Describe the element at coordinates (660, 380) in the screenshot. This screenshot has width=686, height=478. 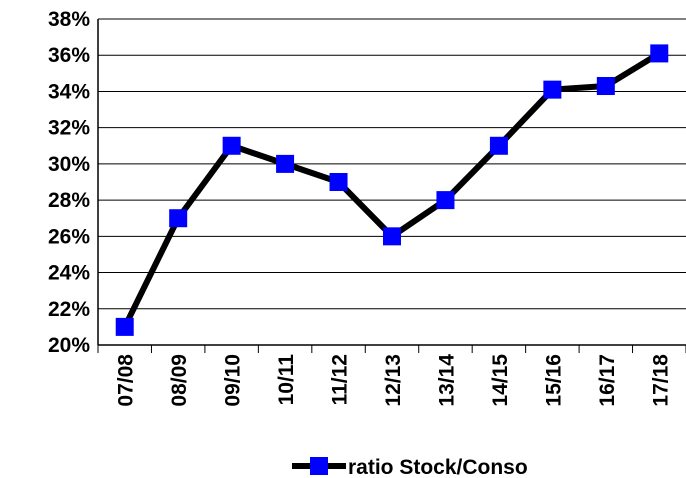
I see `x-tick-label: 17/18` at that location.